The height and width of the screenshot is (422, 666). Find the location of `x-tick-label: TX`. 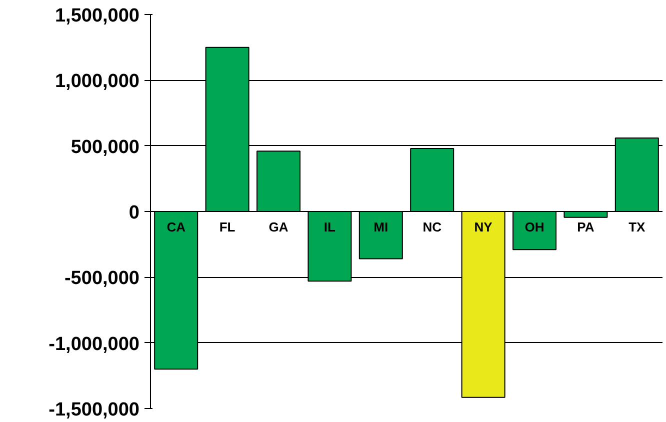

x-tick-label: TX is located at coordinates (637, 227).